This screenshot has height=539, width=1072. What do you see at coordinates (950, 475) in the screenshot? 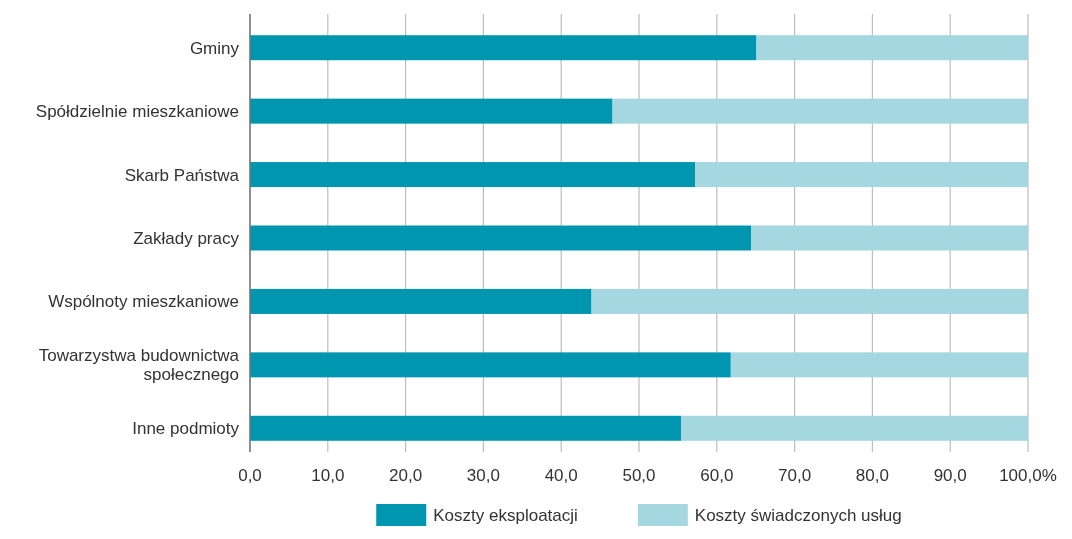
I see `x-tick-label: 90,0` at bounding box center [950, 475].